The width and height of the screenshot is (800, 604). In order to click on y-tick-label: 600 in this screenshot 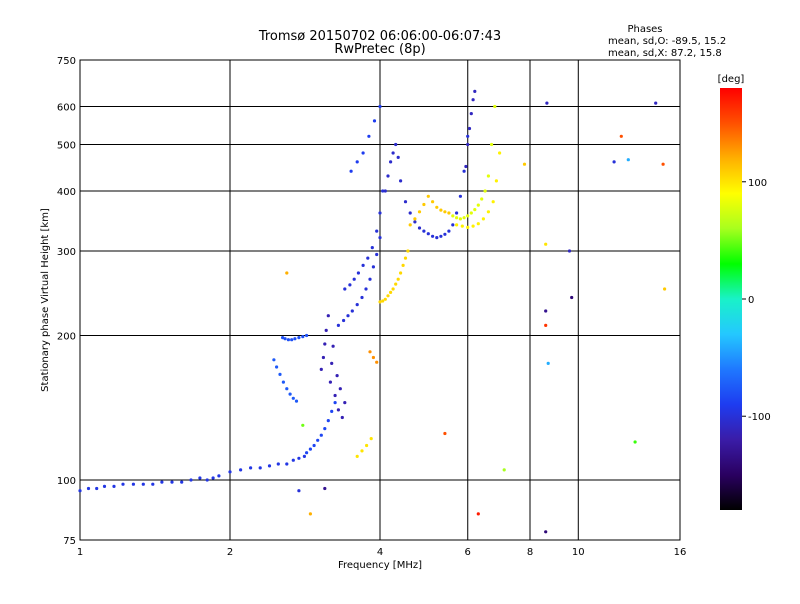, I will do `click(66, 108)`.